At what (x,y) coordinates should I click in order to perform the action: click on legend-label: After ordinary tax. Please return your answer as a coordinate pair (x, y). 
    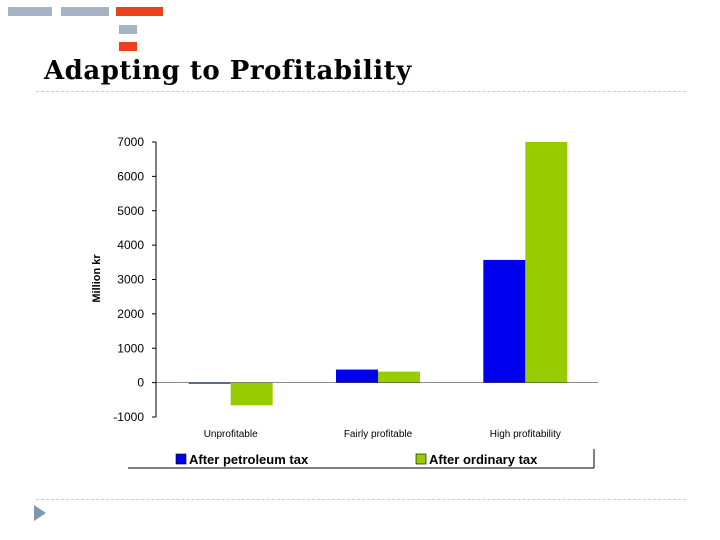
    Looking at the image, I should click on (483, 459).